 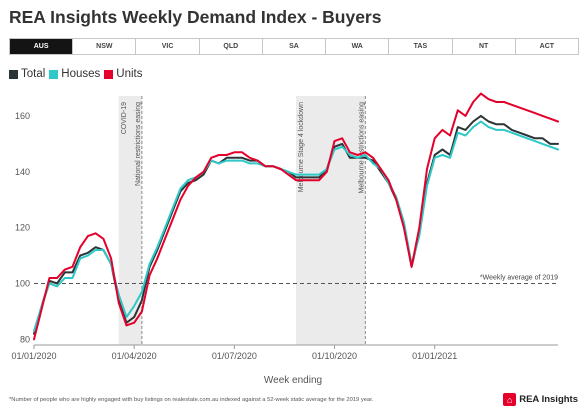 What do you see at coordinates (358, 46) in the screenshot?
I see `tab-wa: WA` at bounding box center [358, 46].